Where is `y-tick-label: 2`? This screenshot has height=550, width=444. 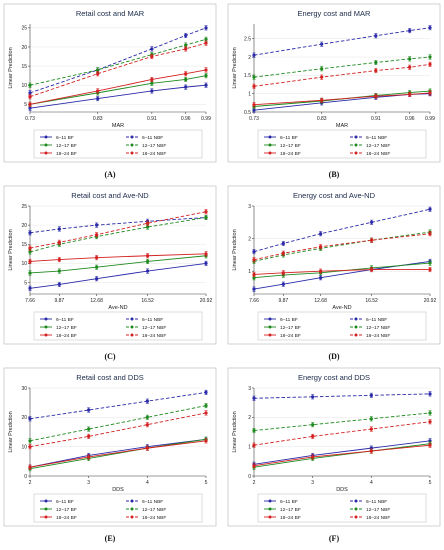 y-tick-label: 2 is located at coordinates (249, 58).